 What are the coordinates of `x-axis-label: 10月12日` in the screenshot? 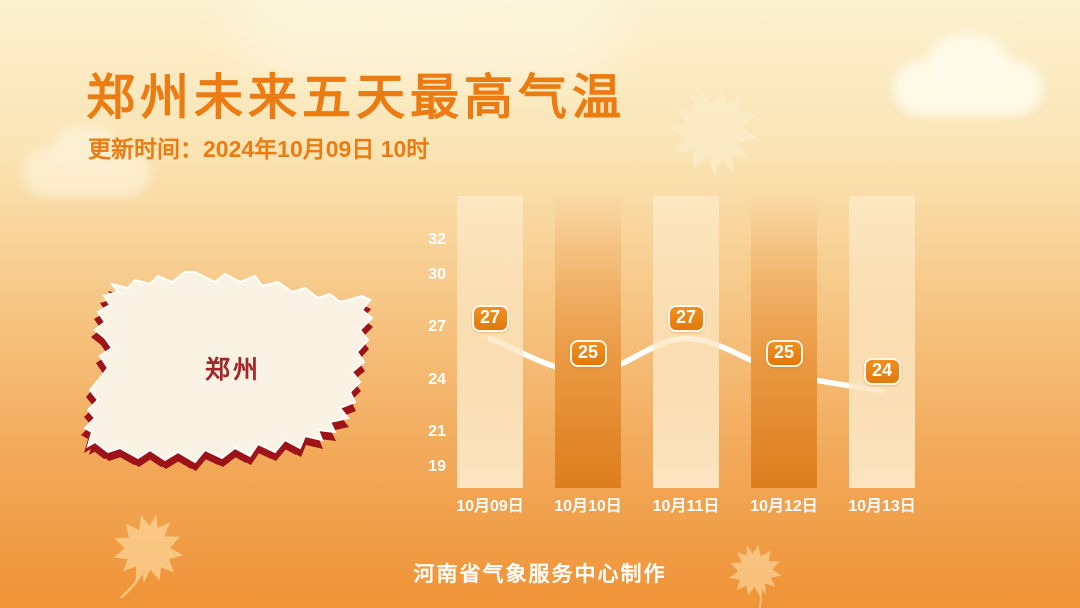 It's located at (784, 506).